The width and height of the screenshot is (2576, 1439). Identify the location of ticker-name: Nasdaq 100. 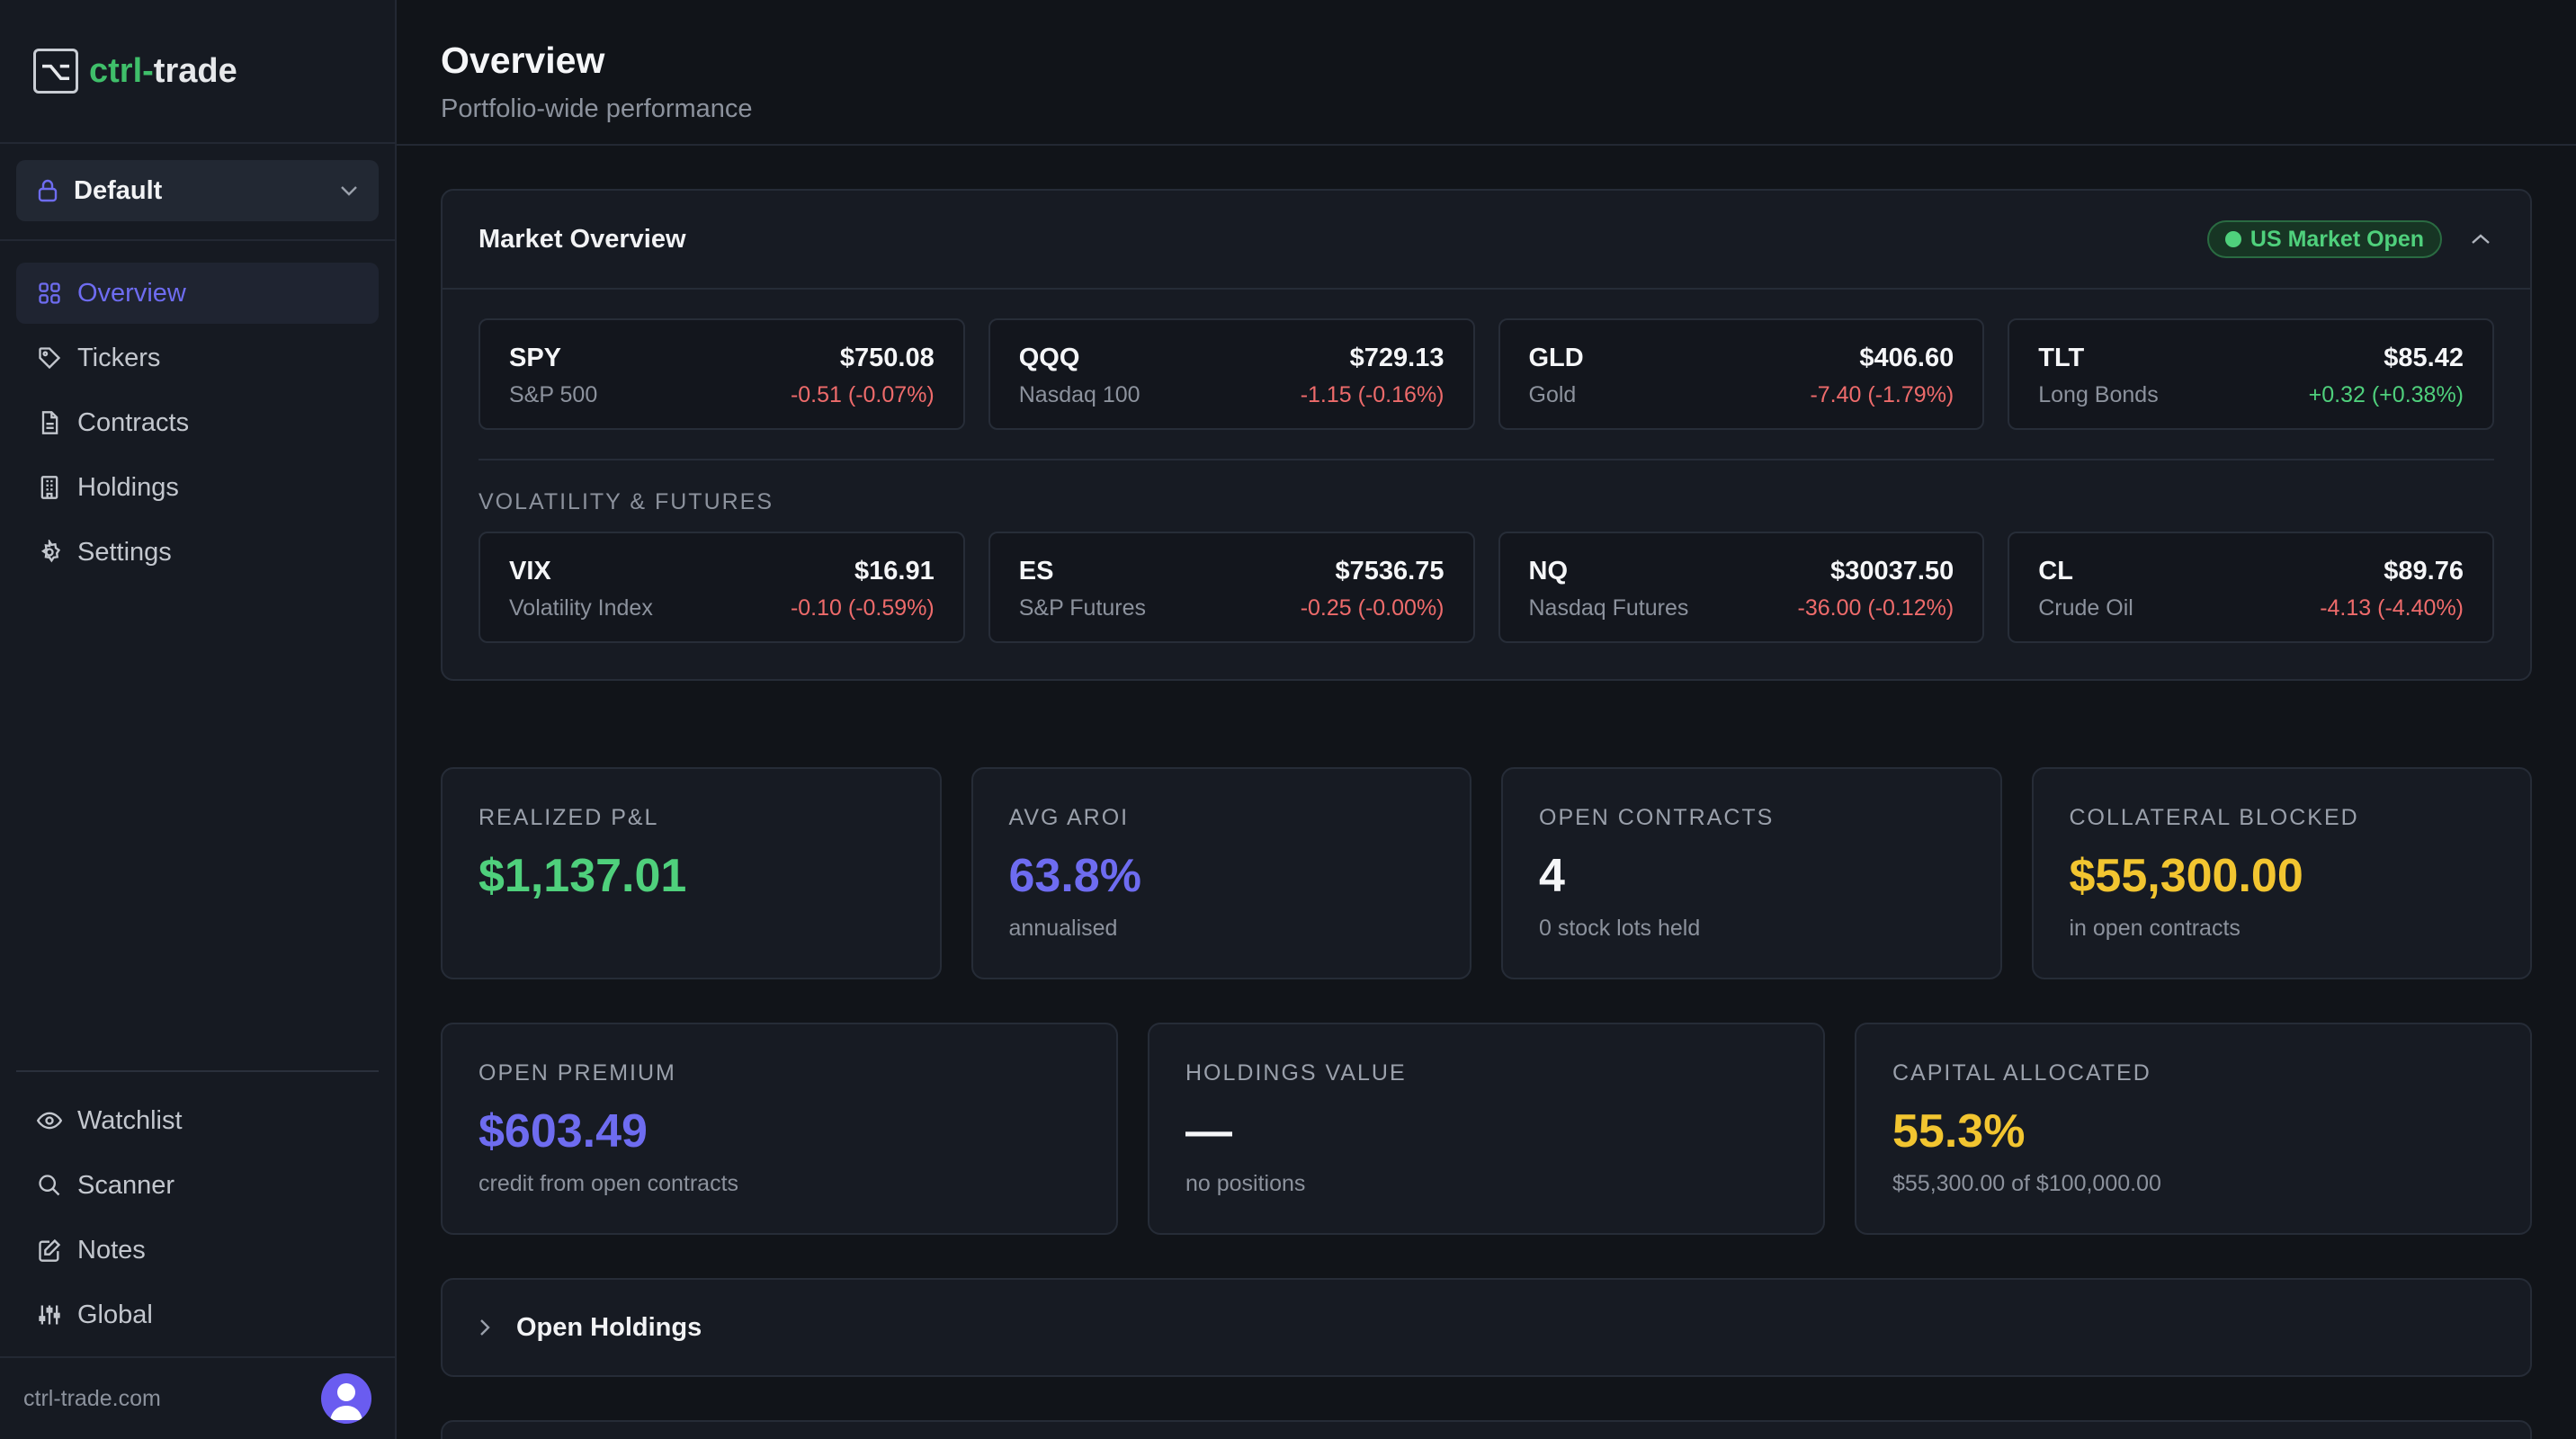
(1079, 395).